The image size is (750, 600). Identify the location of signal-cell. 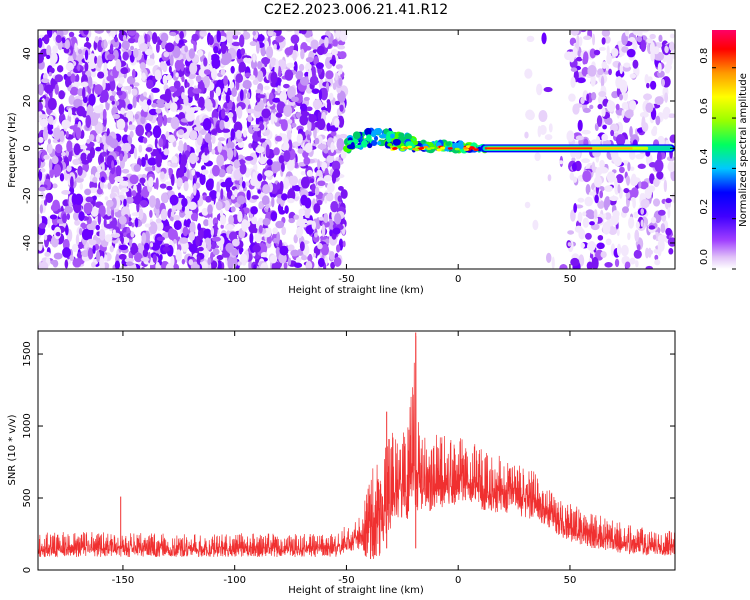
(368, 131).